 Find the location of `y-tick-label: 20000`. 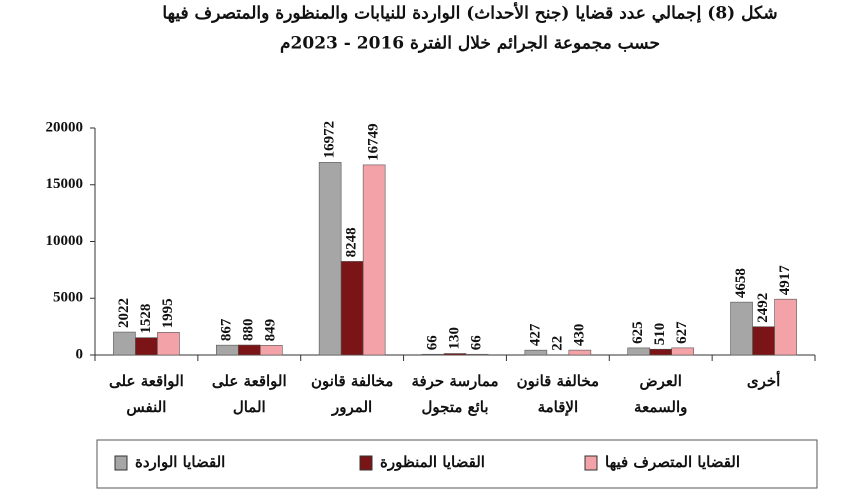

y-tick-label: 20000 is located at coordinates (65, 127).